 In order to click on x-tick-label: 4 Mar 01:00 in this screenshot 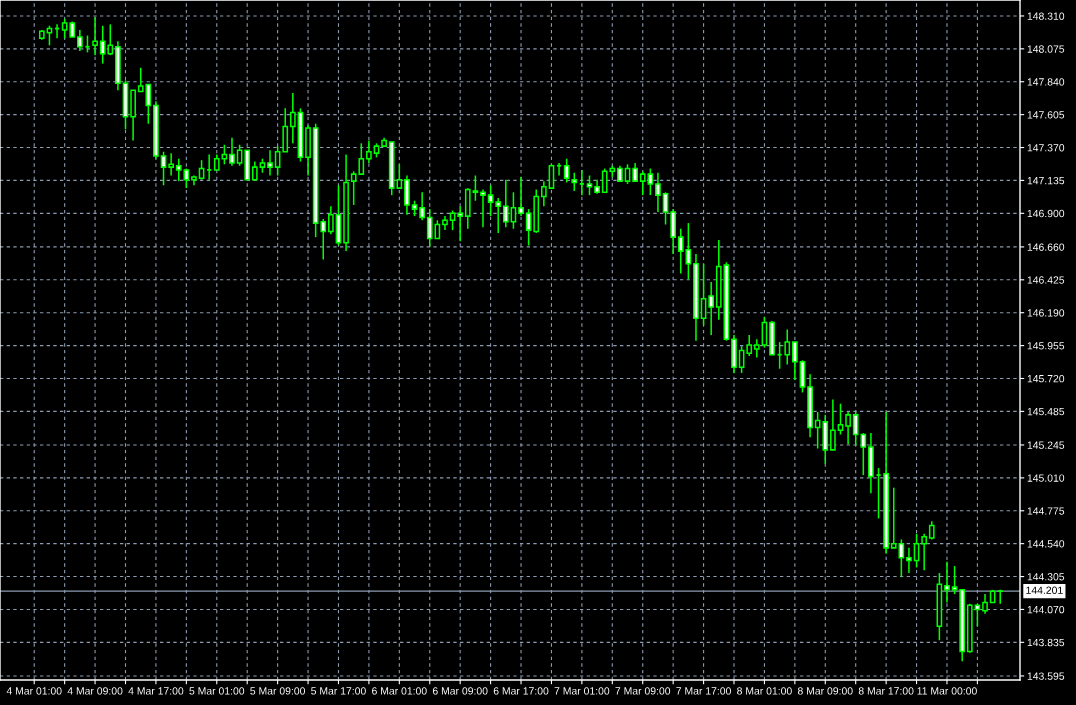, I will do `click(34, 691)`.